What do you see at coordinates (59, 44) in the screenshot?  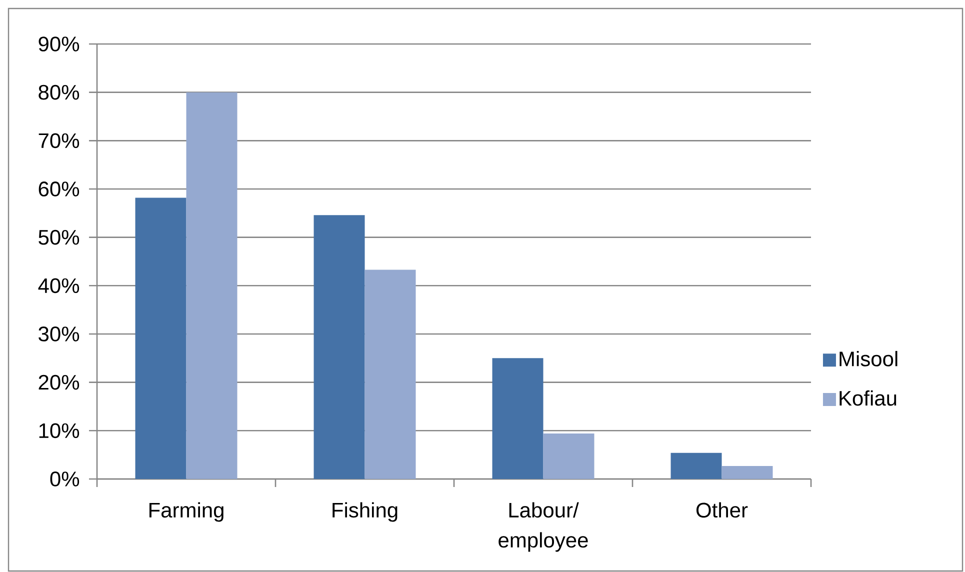 I see `y-tick-label: 90%` at bounding box center [59, 44].